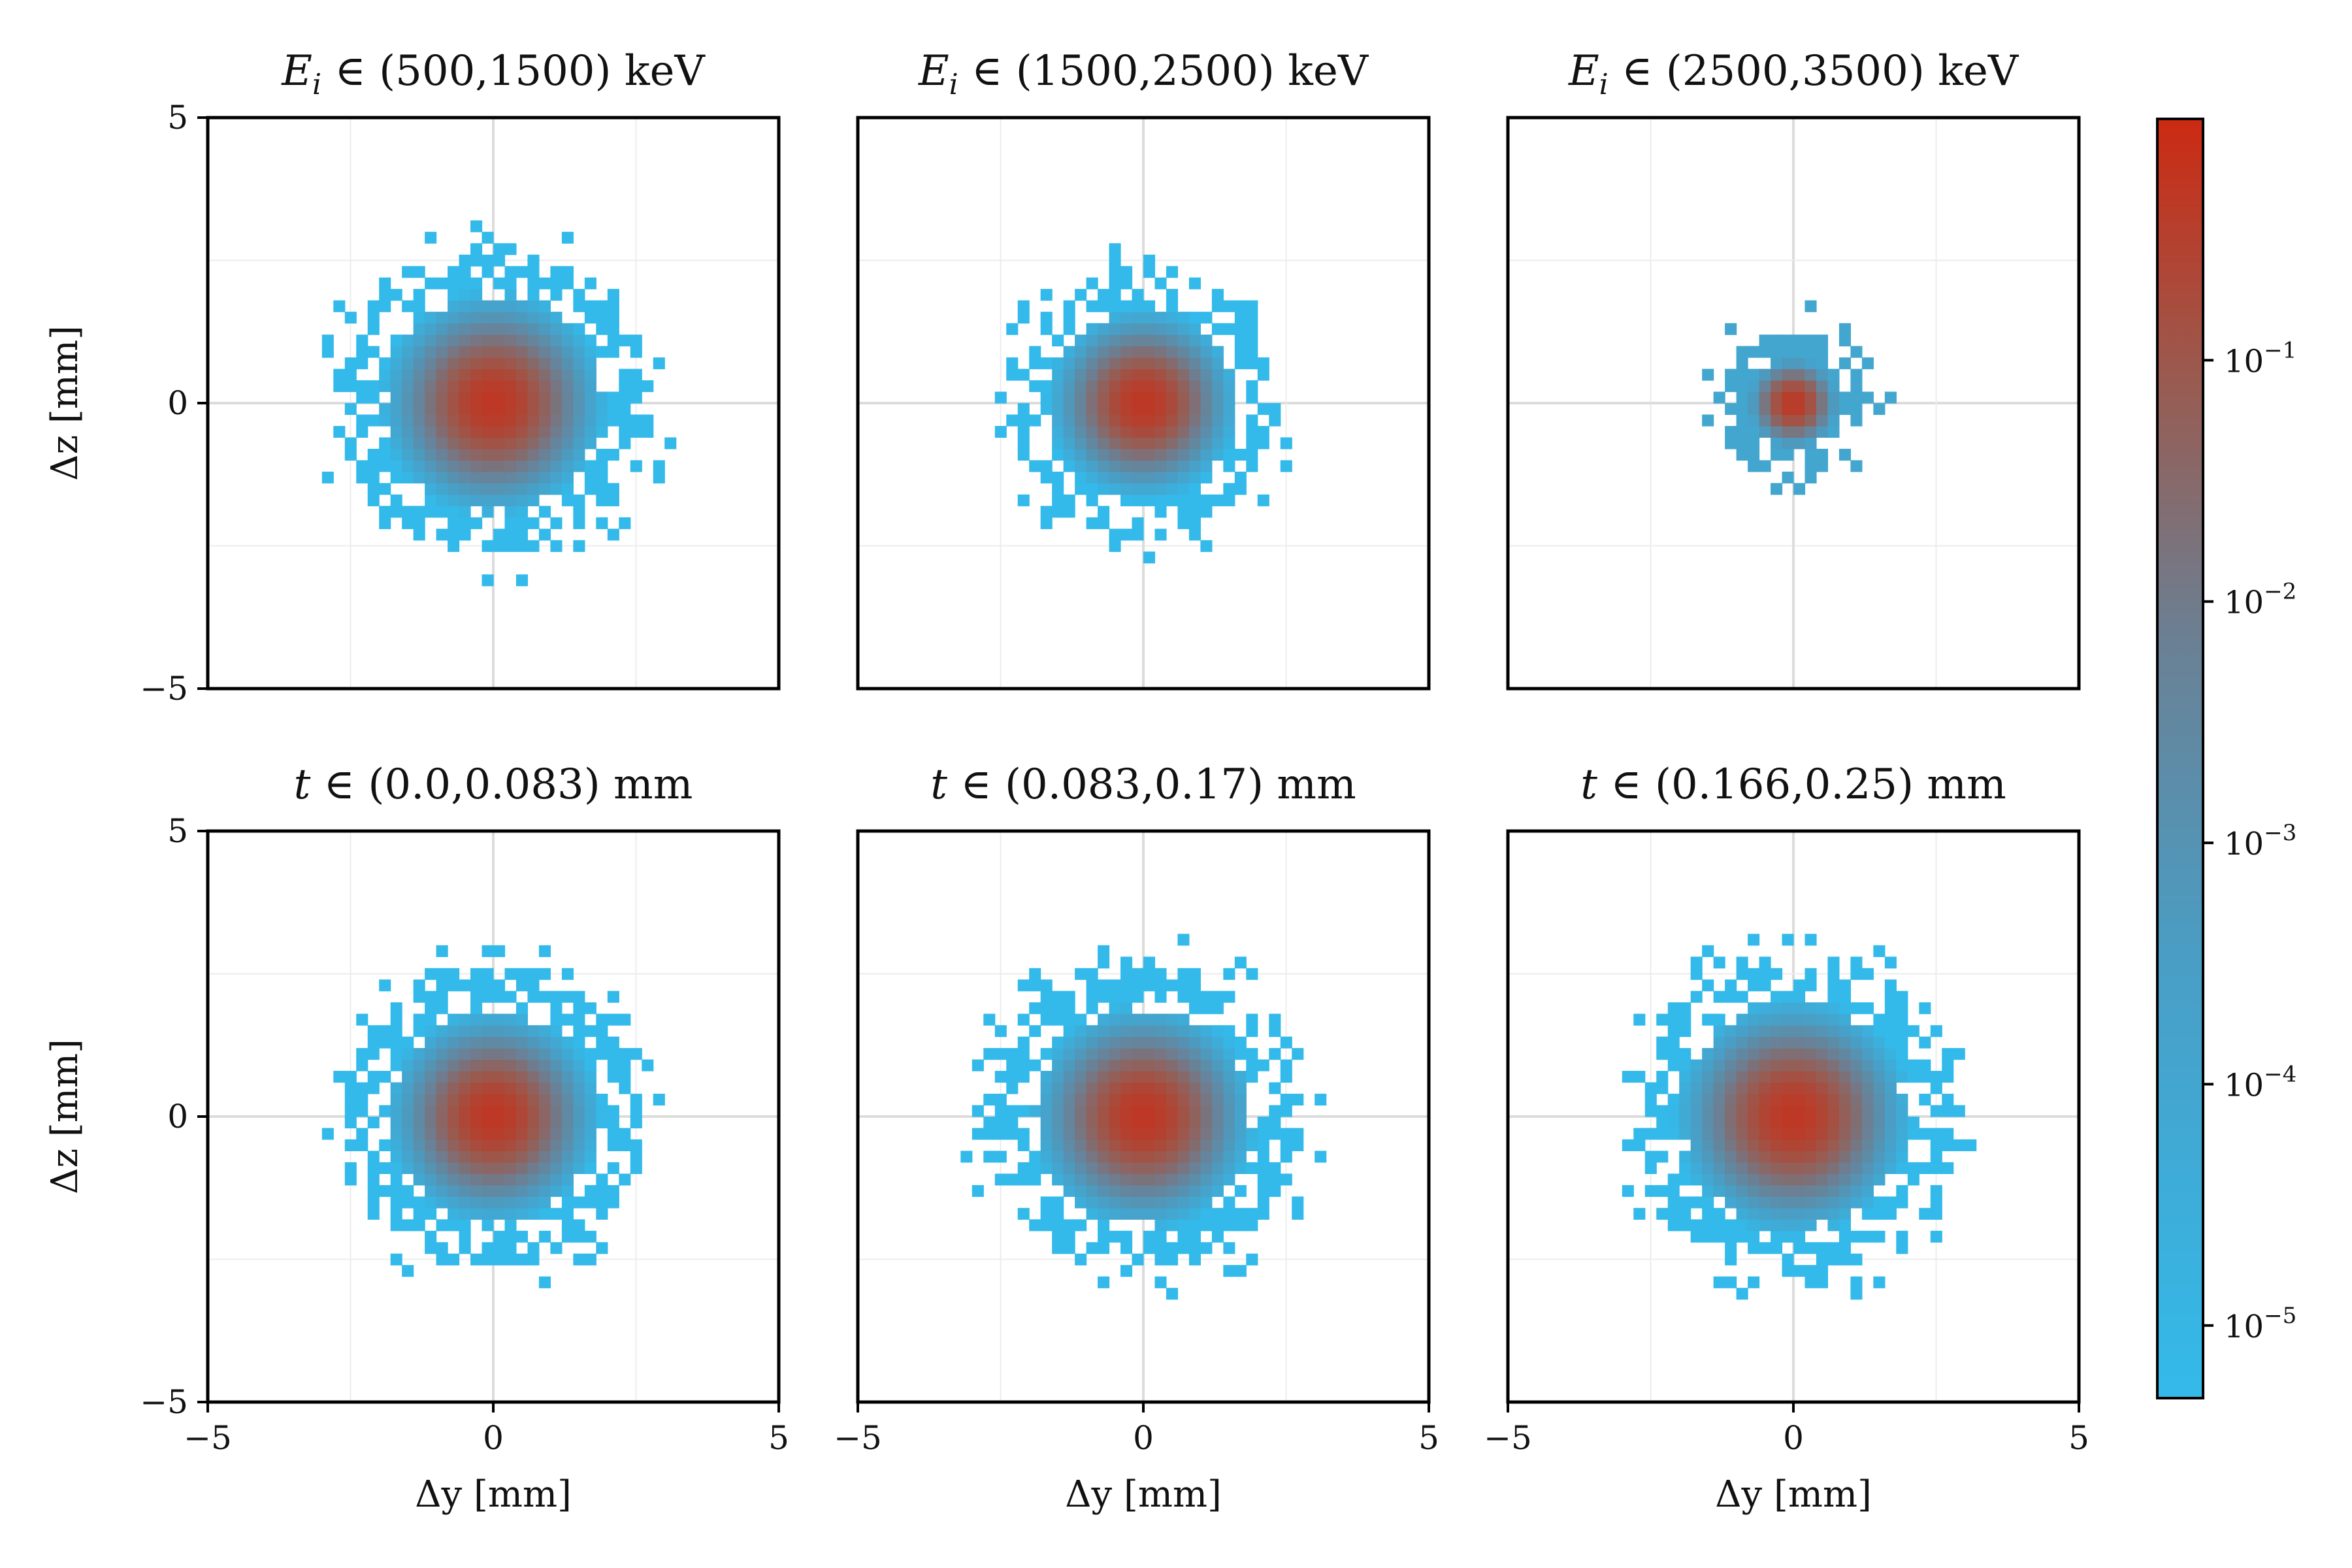 The width and height of the screenshot is (2352, 1568). Describe the element at coordinates (2260, 600) in the screenshot. I see `colorbar-tick-label: 10⁻²` at that location.